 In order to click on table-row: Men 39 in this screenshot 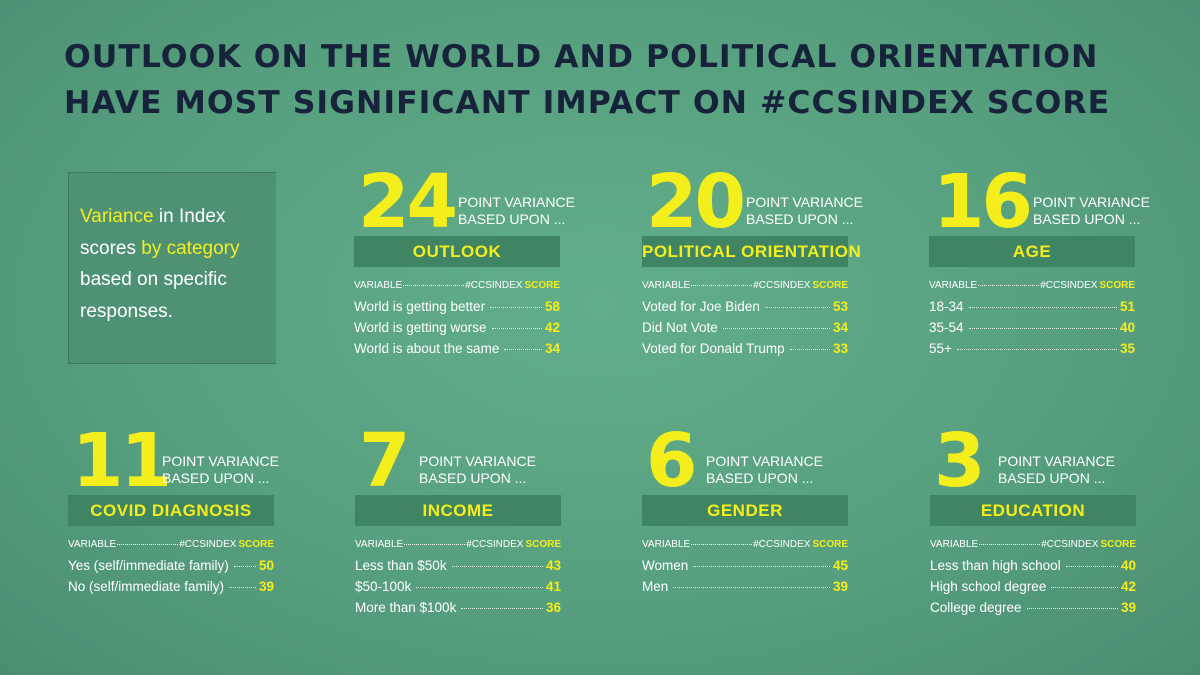, I will do `click(745, 589)`.